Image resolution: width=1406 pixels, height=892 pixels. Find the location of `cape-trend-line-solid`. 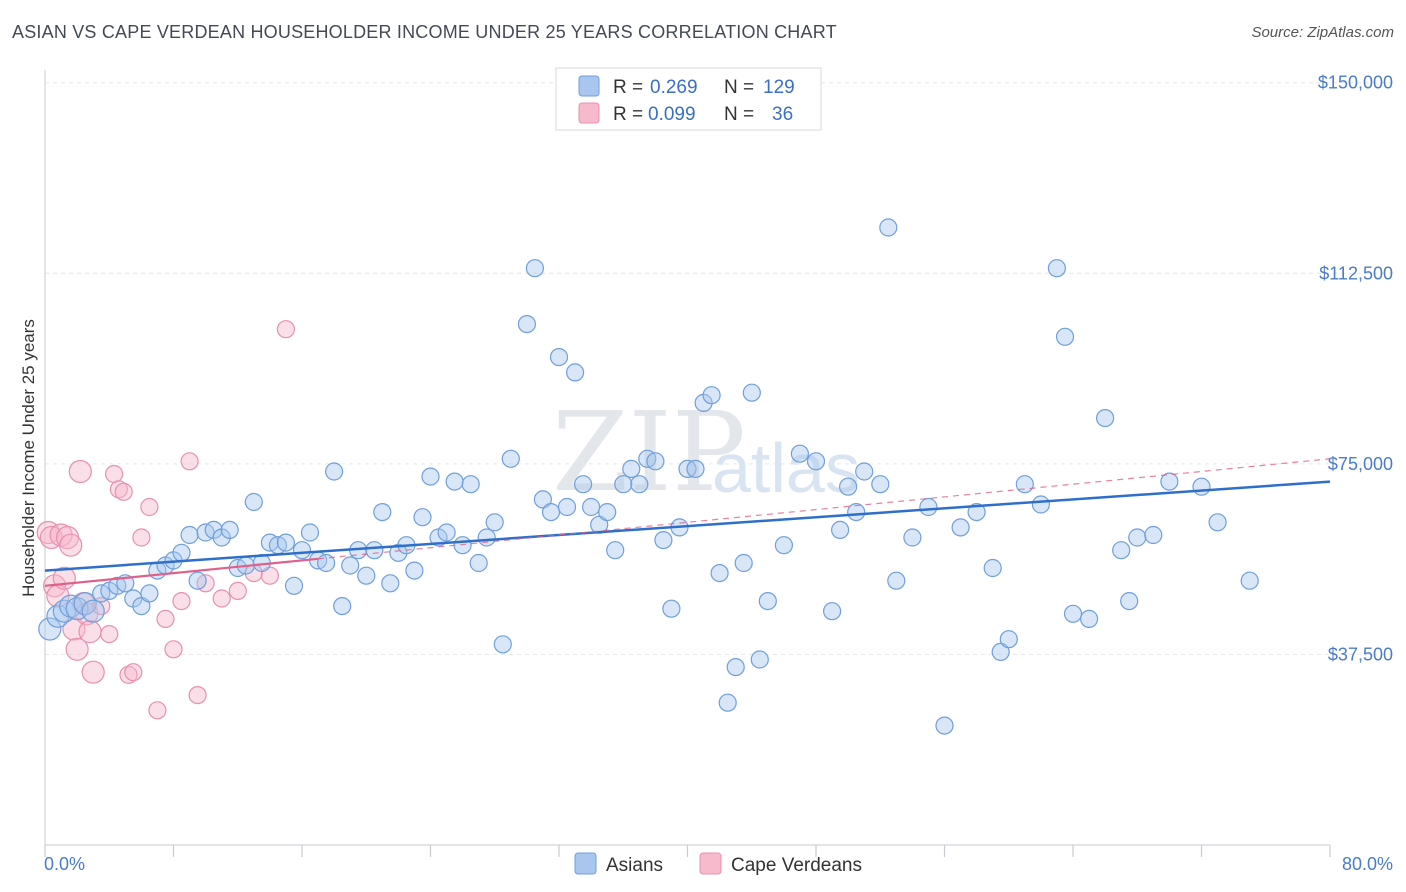

cape-trend-line-solid is located at coordinates (181, 572).